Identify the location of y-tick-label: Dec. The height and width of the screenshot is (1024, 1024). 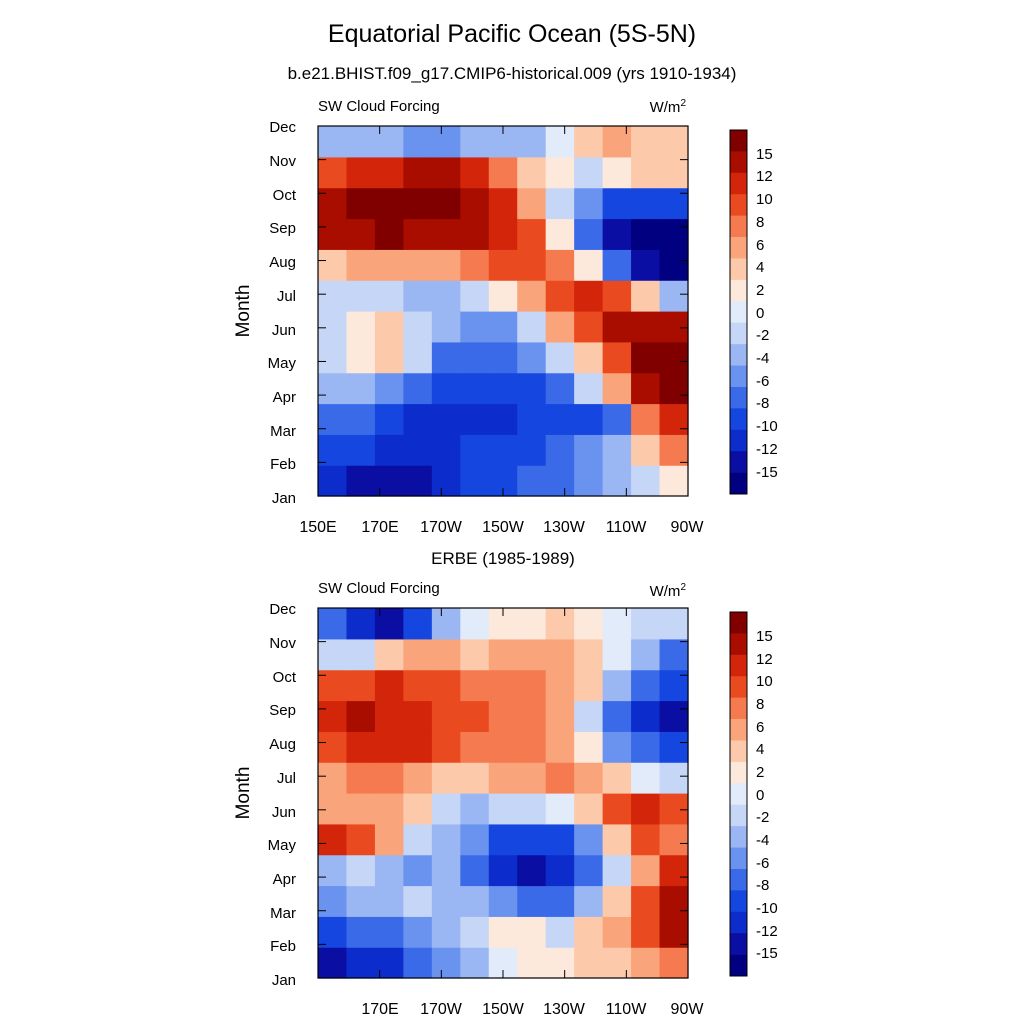
(282, 127).